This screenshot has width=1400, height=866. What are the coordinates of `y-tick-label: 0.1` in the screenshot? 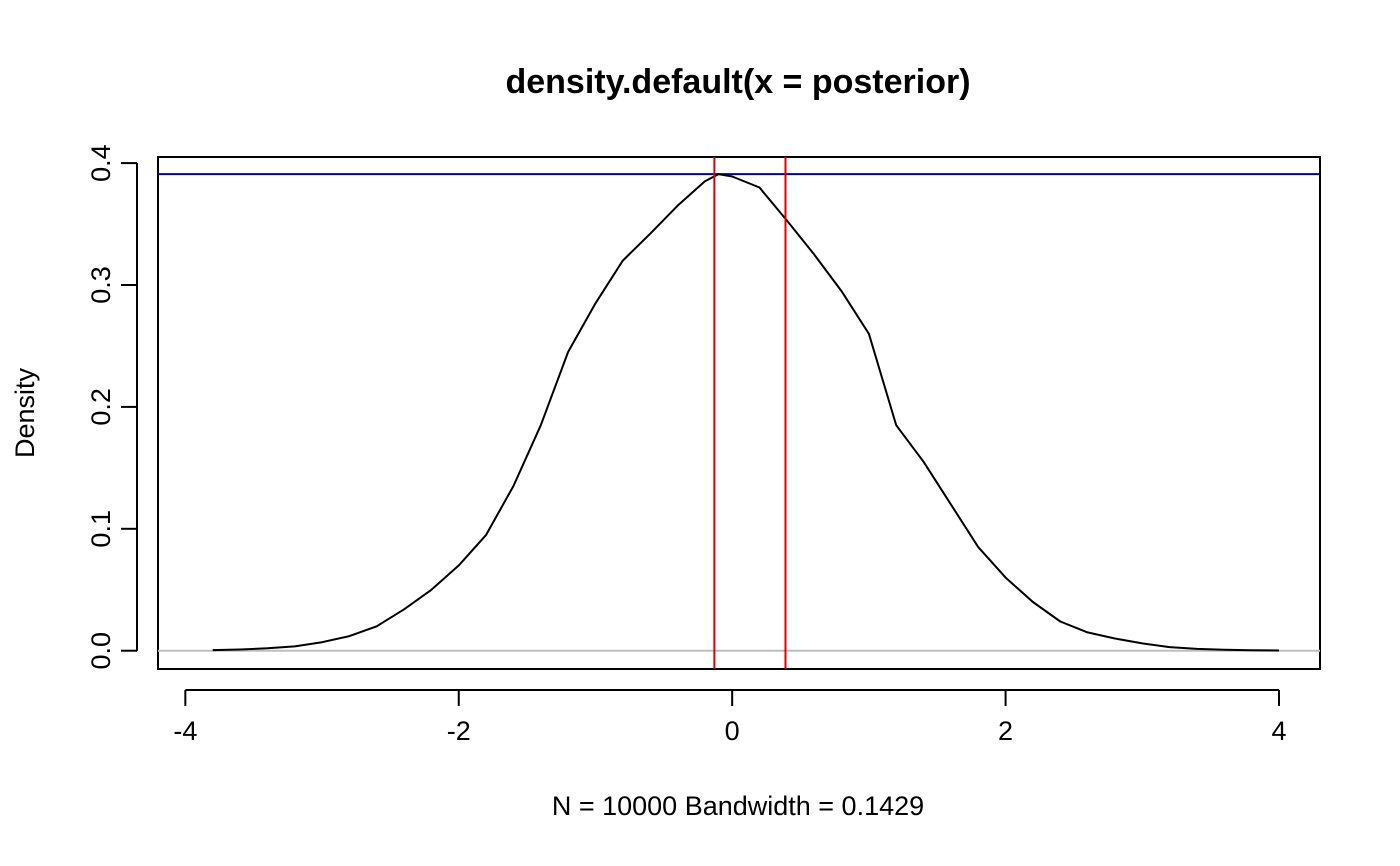 It's located at (101, 529).